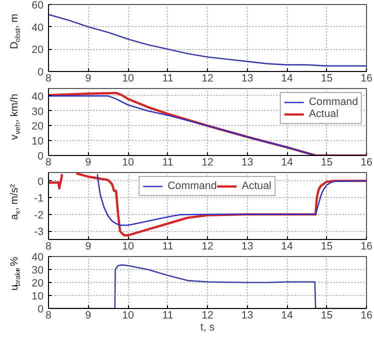  What do you see at coordinates (207, 328) in the screenshot?
I see `x-axis-title: t, s` at bounding box center [207, 328].